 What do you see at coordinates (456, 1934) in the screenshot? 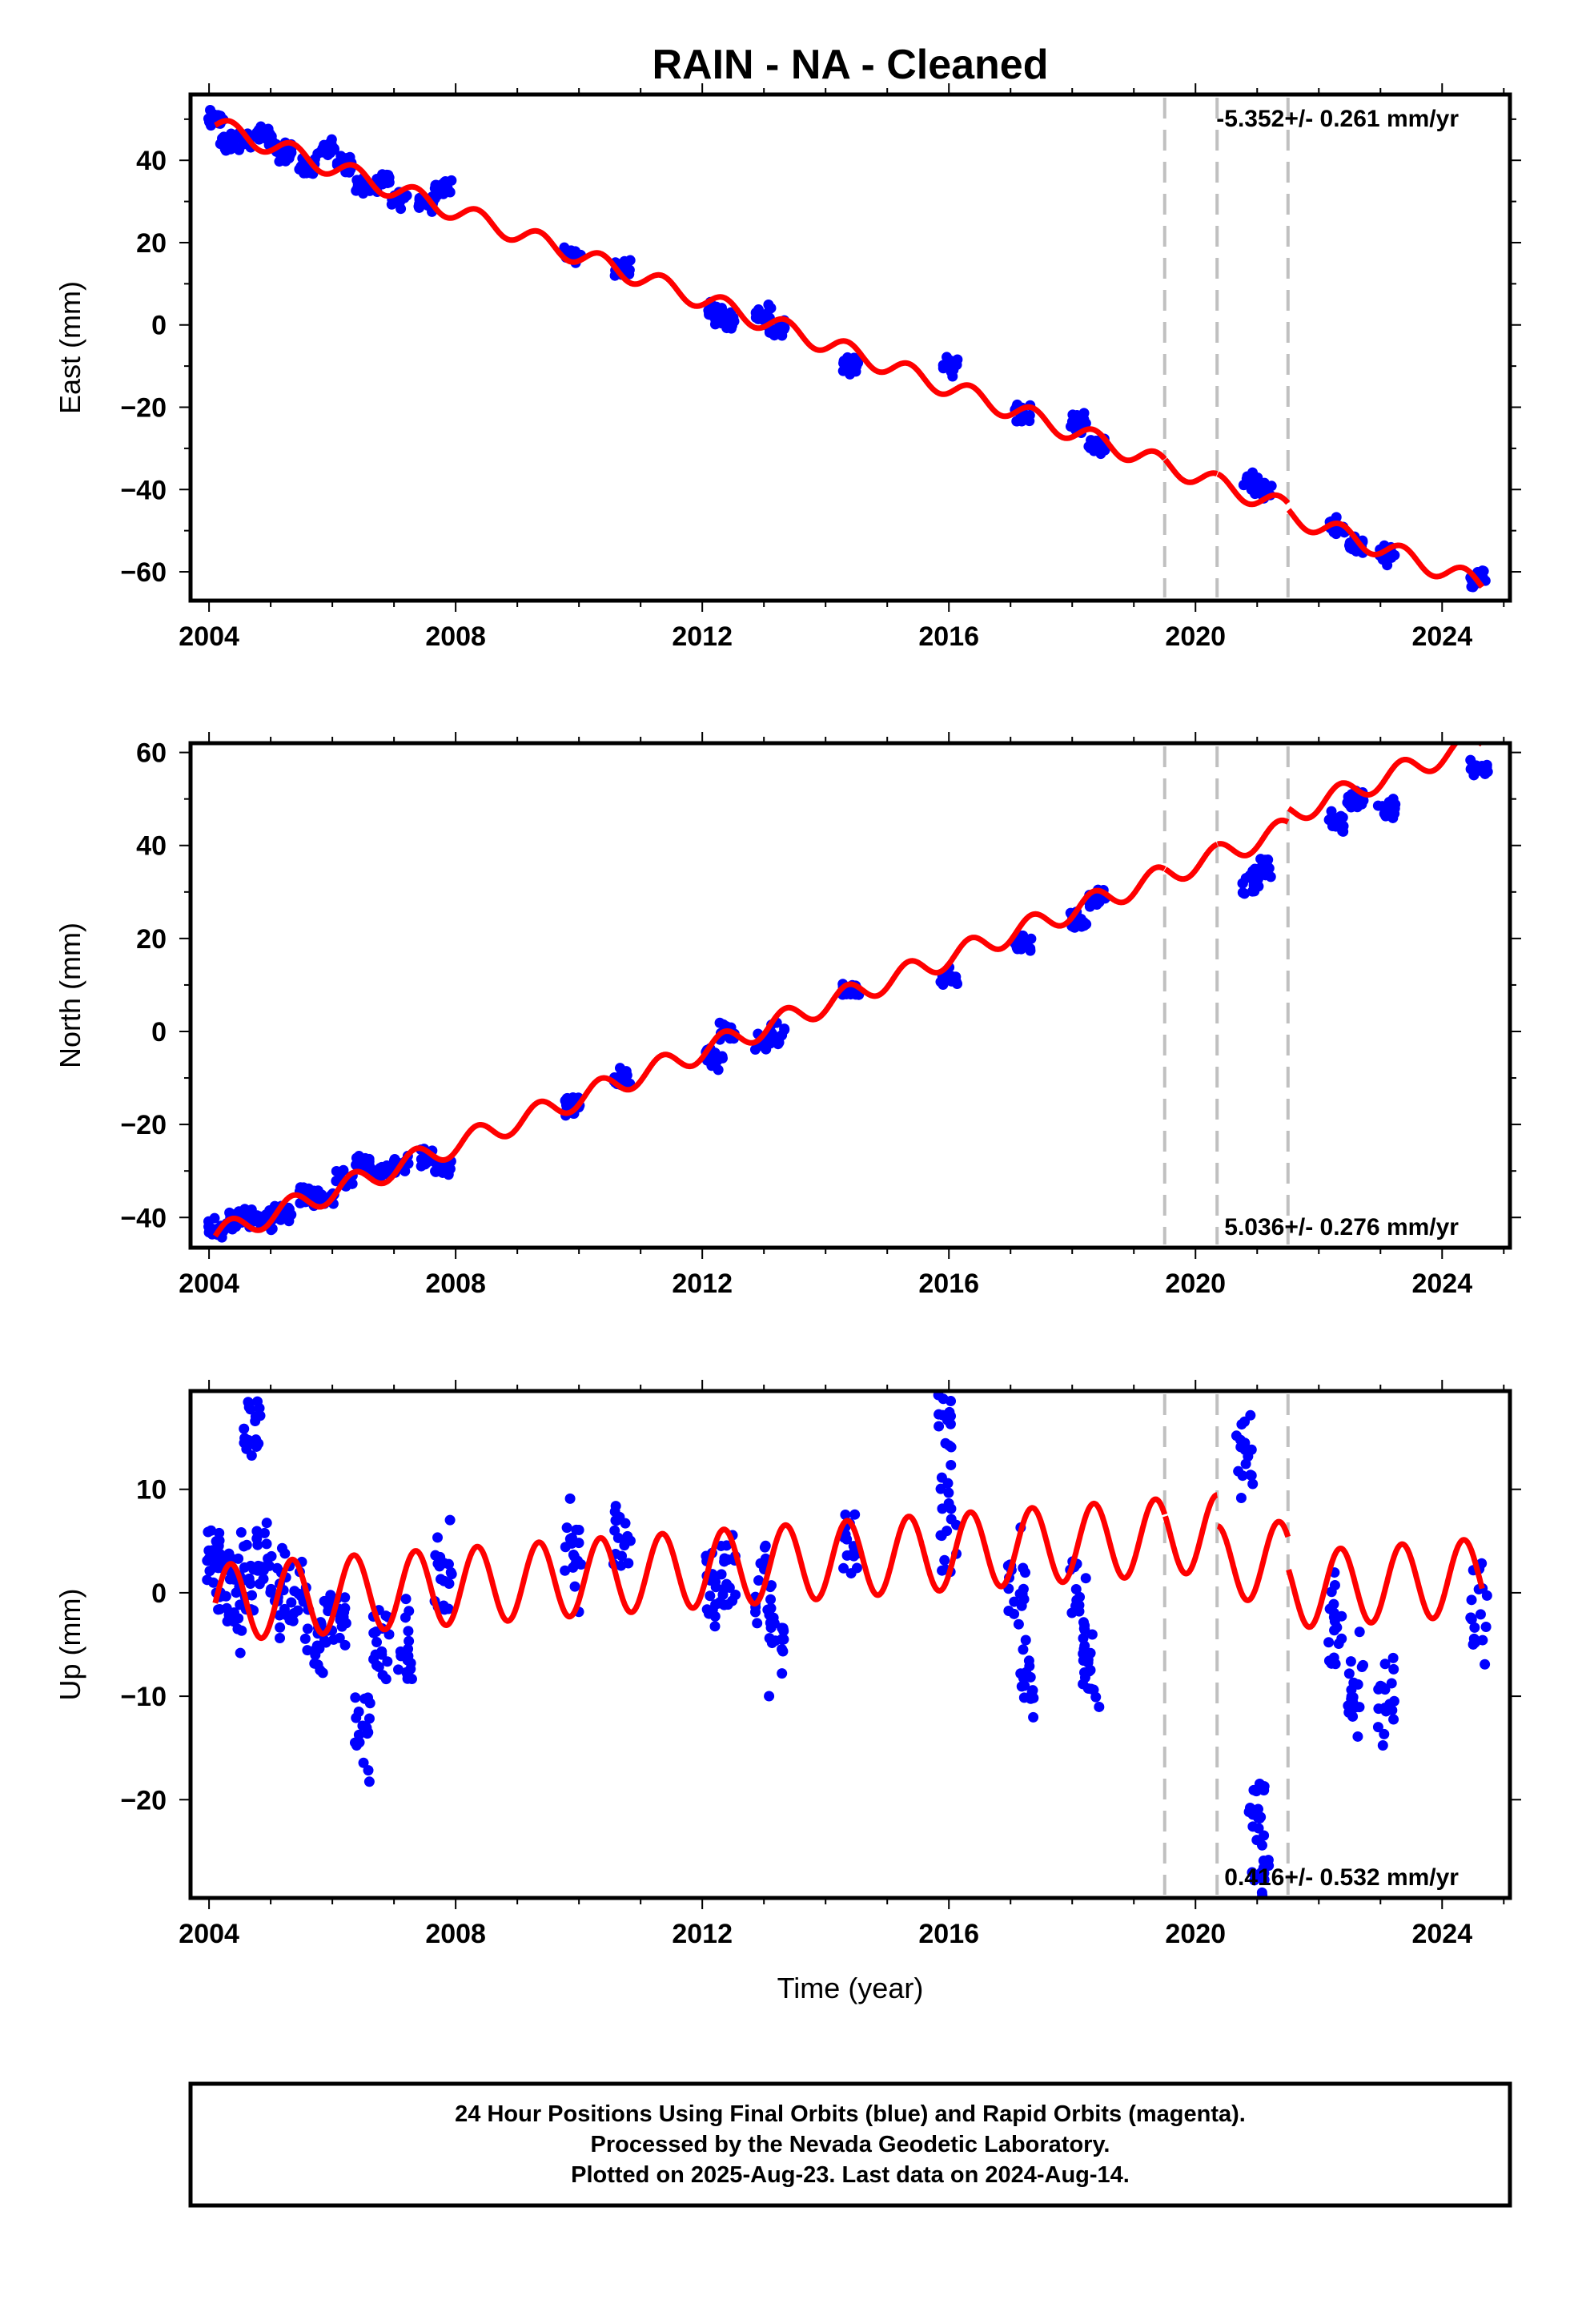
I see `x-tick-label: 2008` at bounding box center [456, 1934].